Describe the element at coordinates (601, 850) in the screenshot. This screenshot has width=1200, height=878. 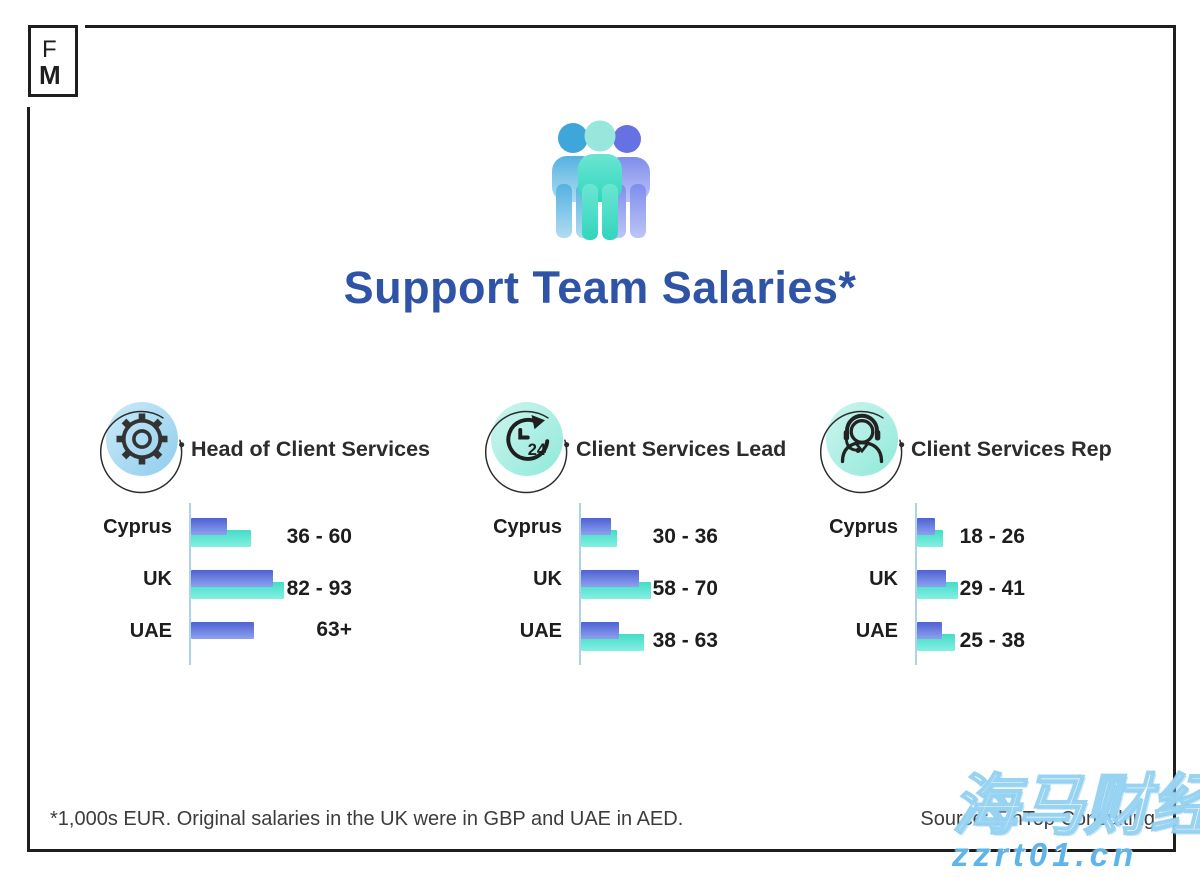
I see `page-border-bottom` at that location.